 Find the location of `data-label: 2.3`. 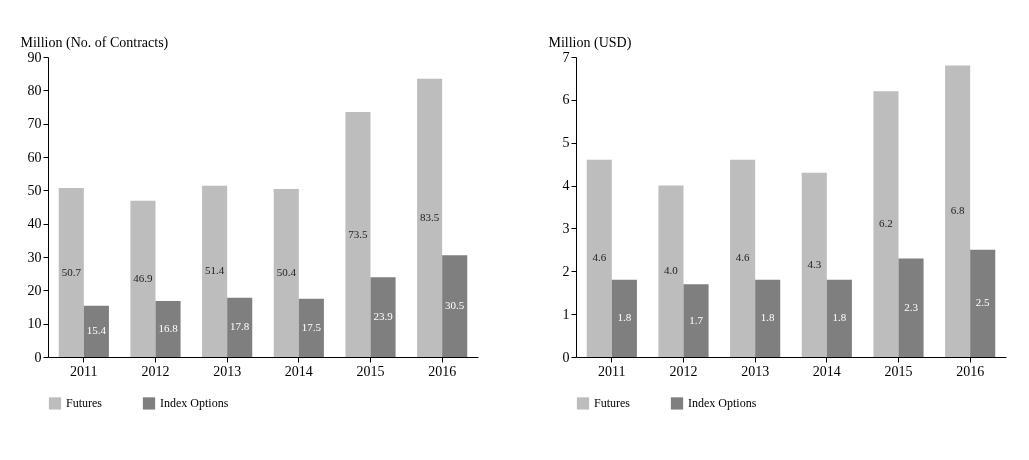

data-label: 2.3 is located at coordinates (911, 306).